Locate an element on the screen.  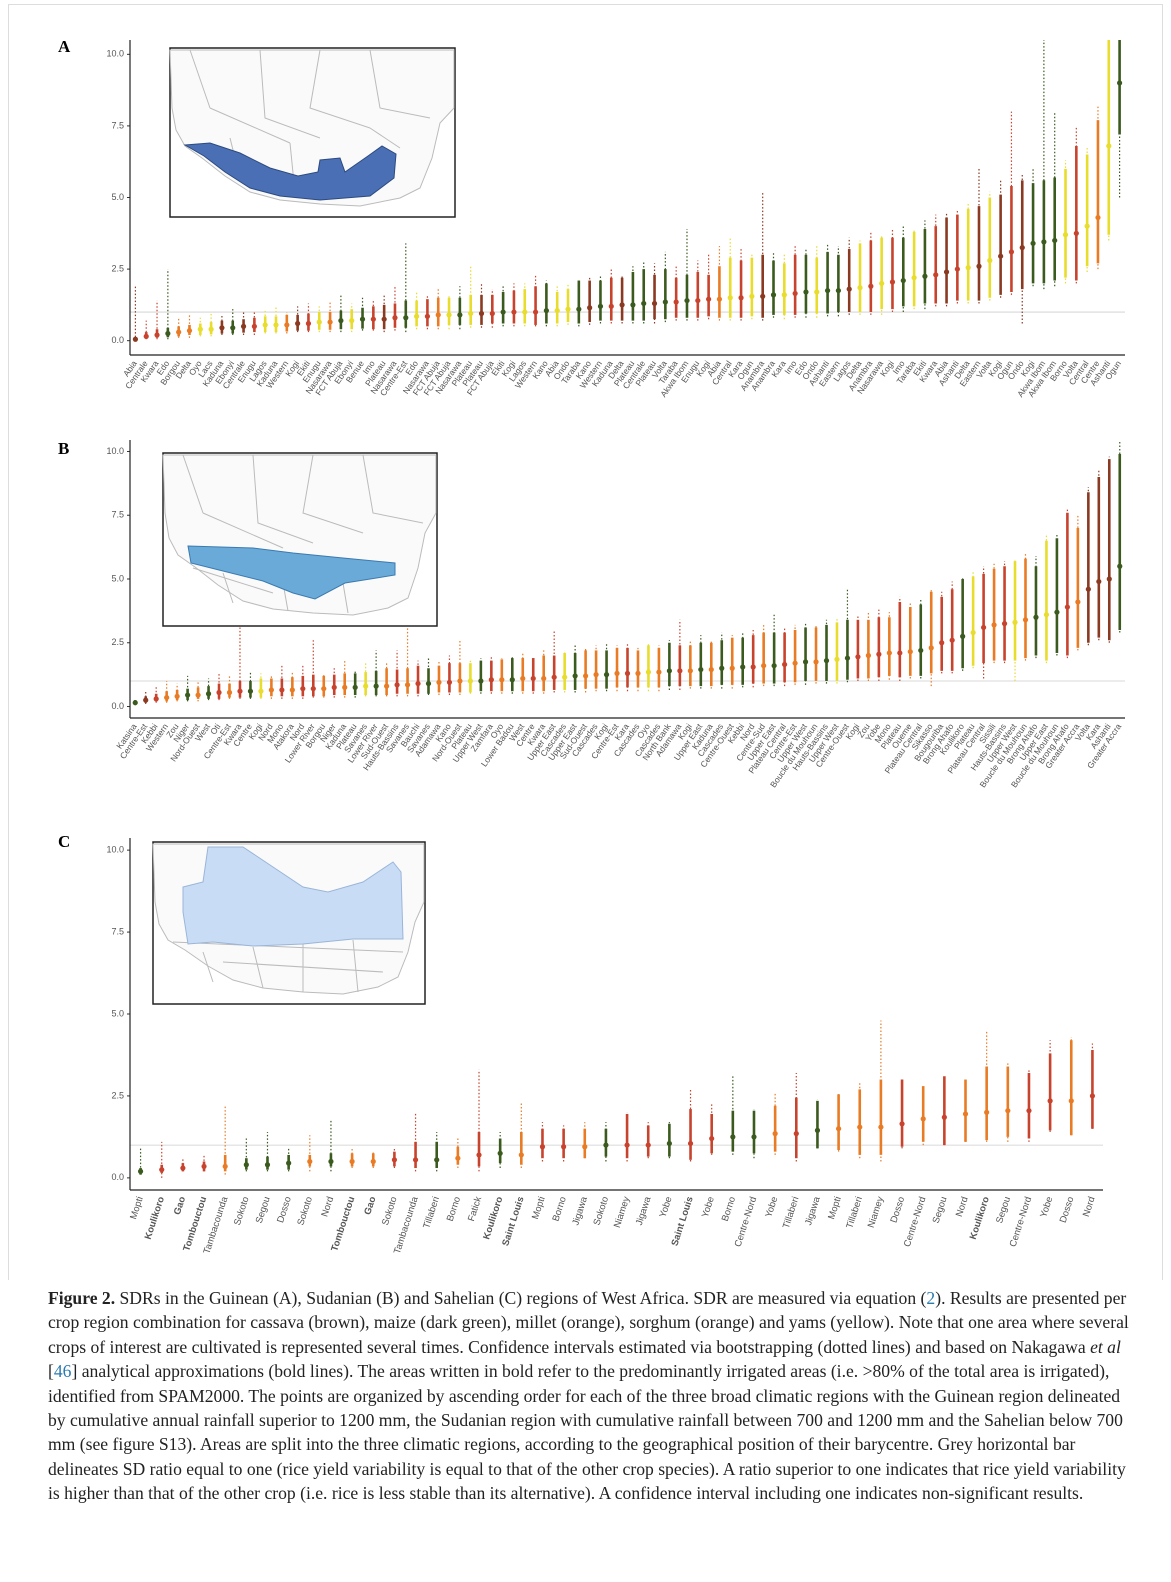
equation-link: 2 is located at coordinates (931, 1298).